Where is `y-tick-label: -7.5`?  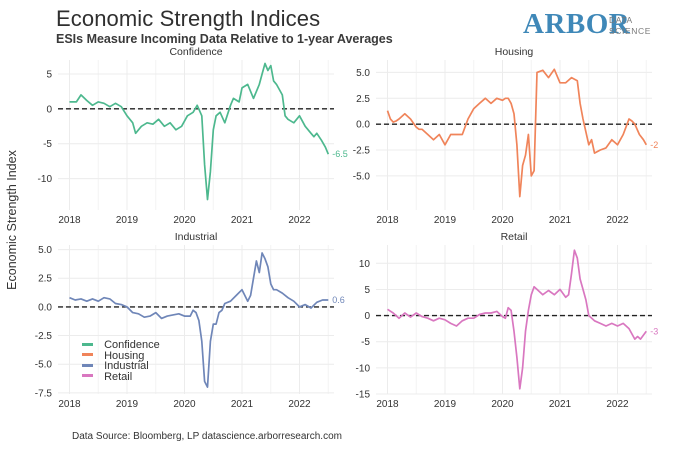
y-tick-label: -7.5 is located at coordinates (44, 393).